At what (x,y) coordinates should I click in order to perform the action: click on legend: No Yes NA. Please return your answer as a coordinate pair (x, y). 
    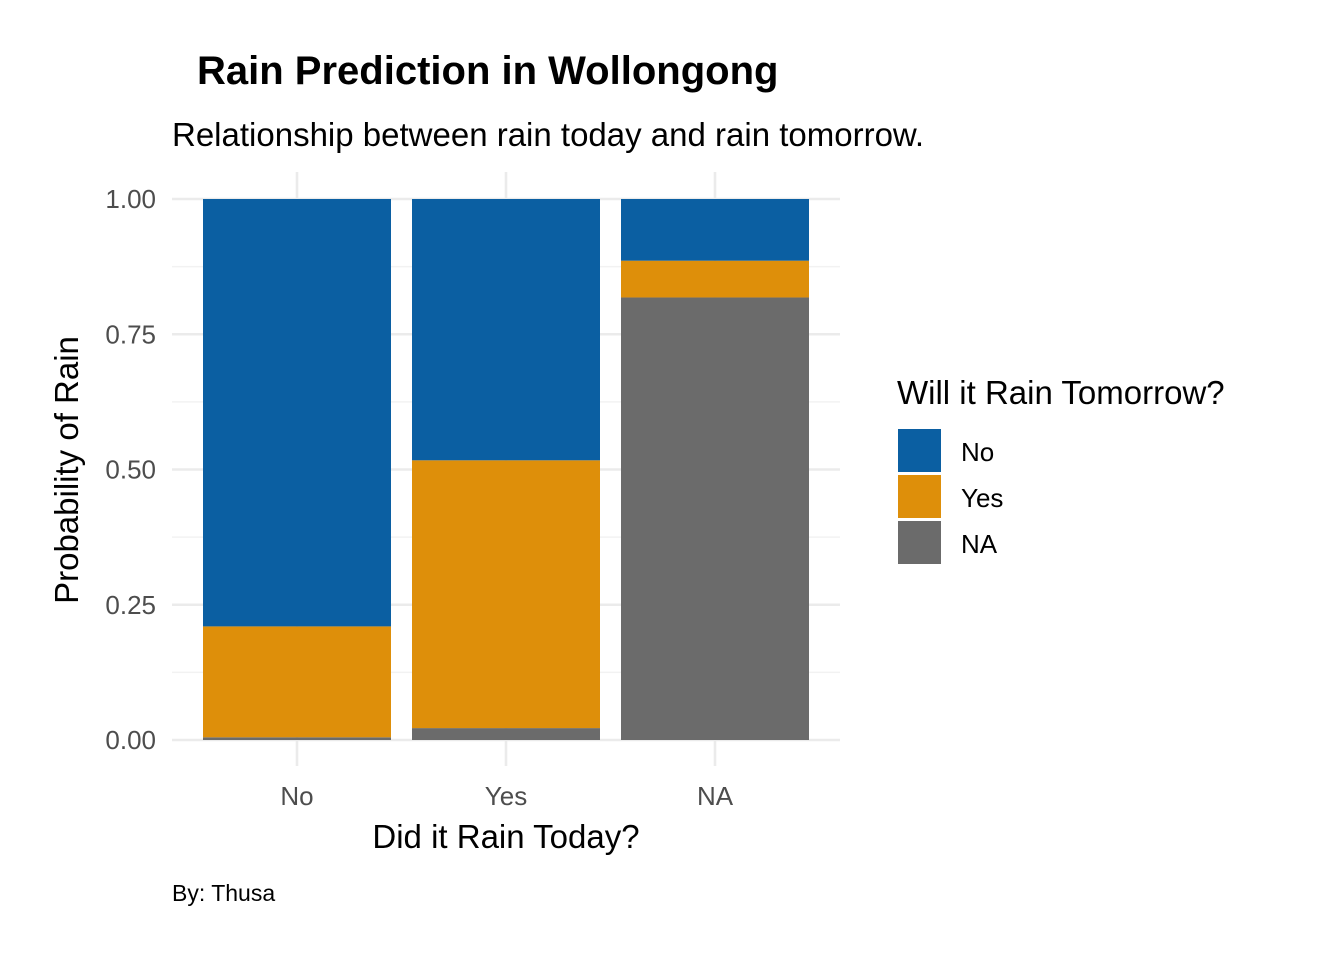
    Looking at the image, I should click on (950, 496).